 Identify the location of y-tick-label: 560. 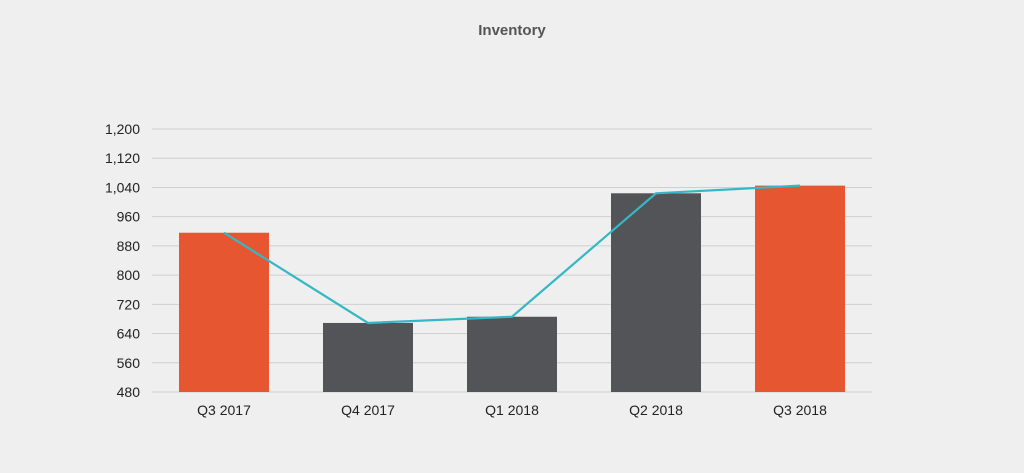
(129, 363).